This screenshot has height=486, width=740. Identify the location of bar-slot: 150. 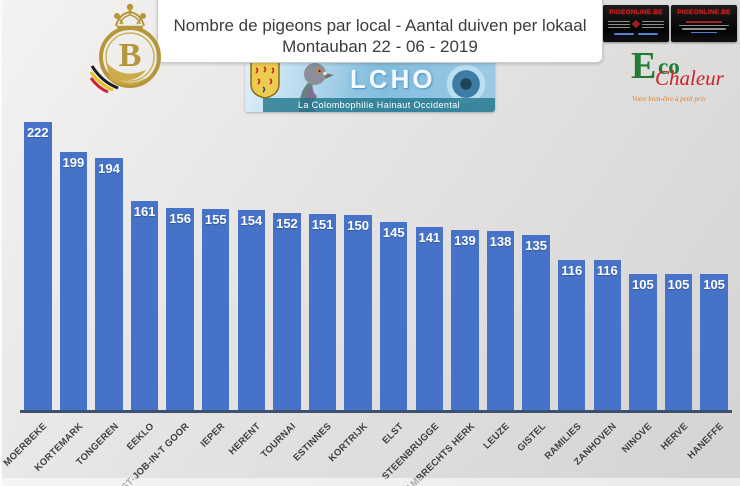
(358, 266).